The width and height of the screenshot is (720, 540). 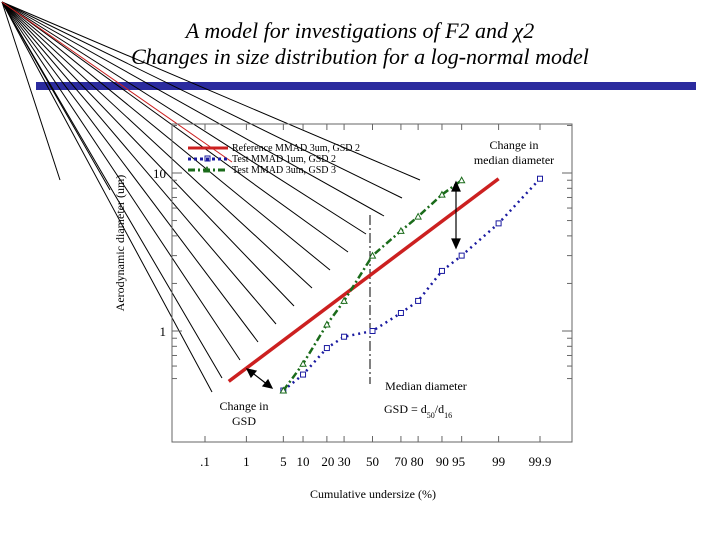 I want to click on annotation-change-gsd-2: GSD, so click(x=244, y=421).